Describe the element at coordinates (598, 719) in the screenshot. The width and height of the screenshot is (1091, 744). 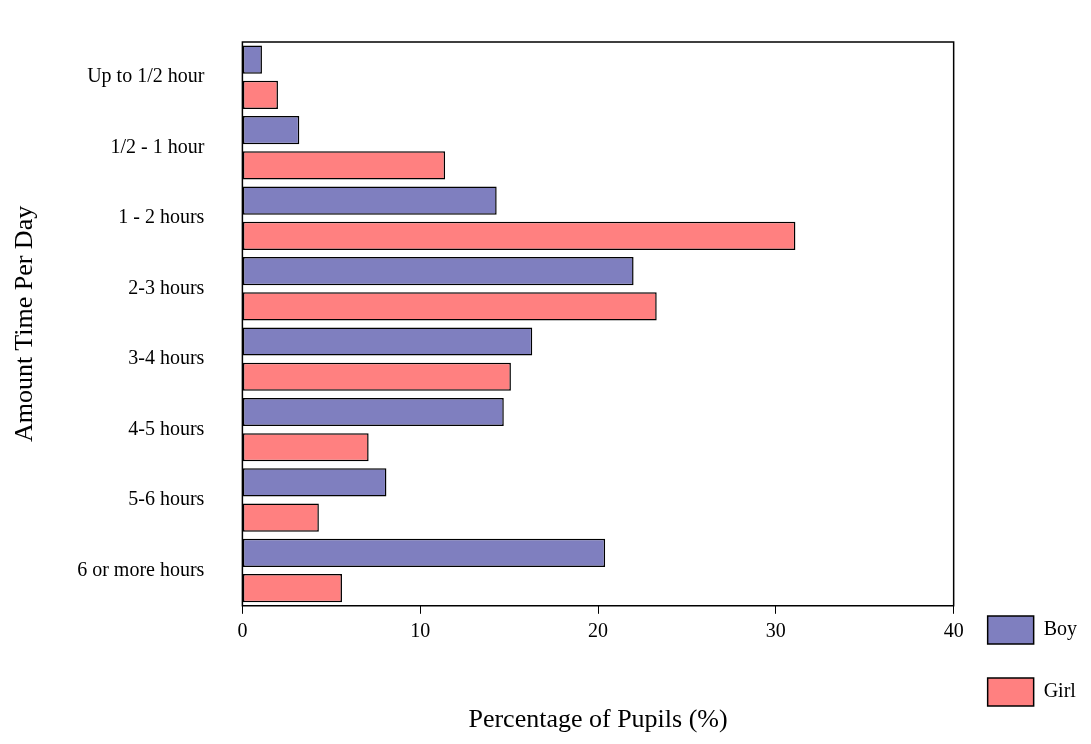
I see `x-axis-title: Percentage of Pupils (%)` at that location.